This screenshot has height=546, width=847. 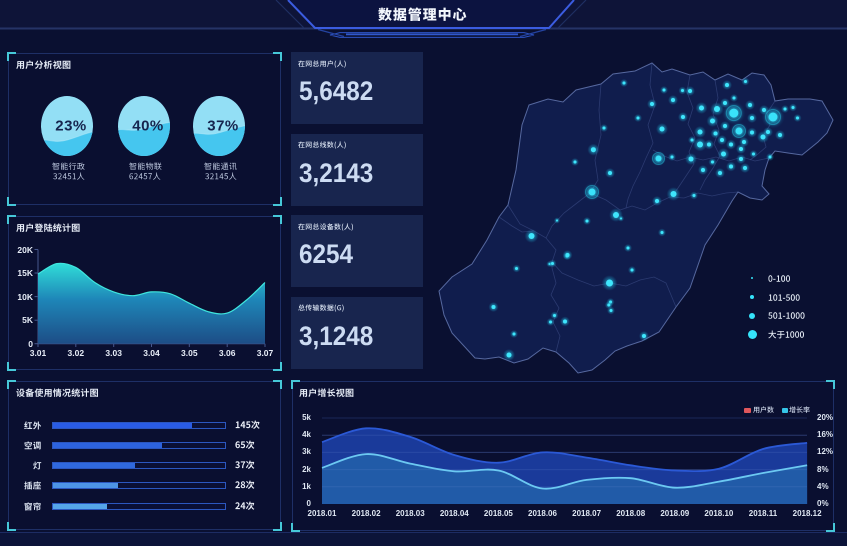 I want to click on svg-text: 40%, so click(x=148, y=126).